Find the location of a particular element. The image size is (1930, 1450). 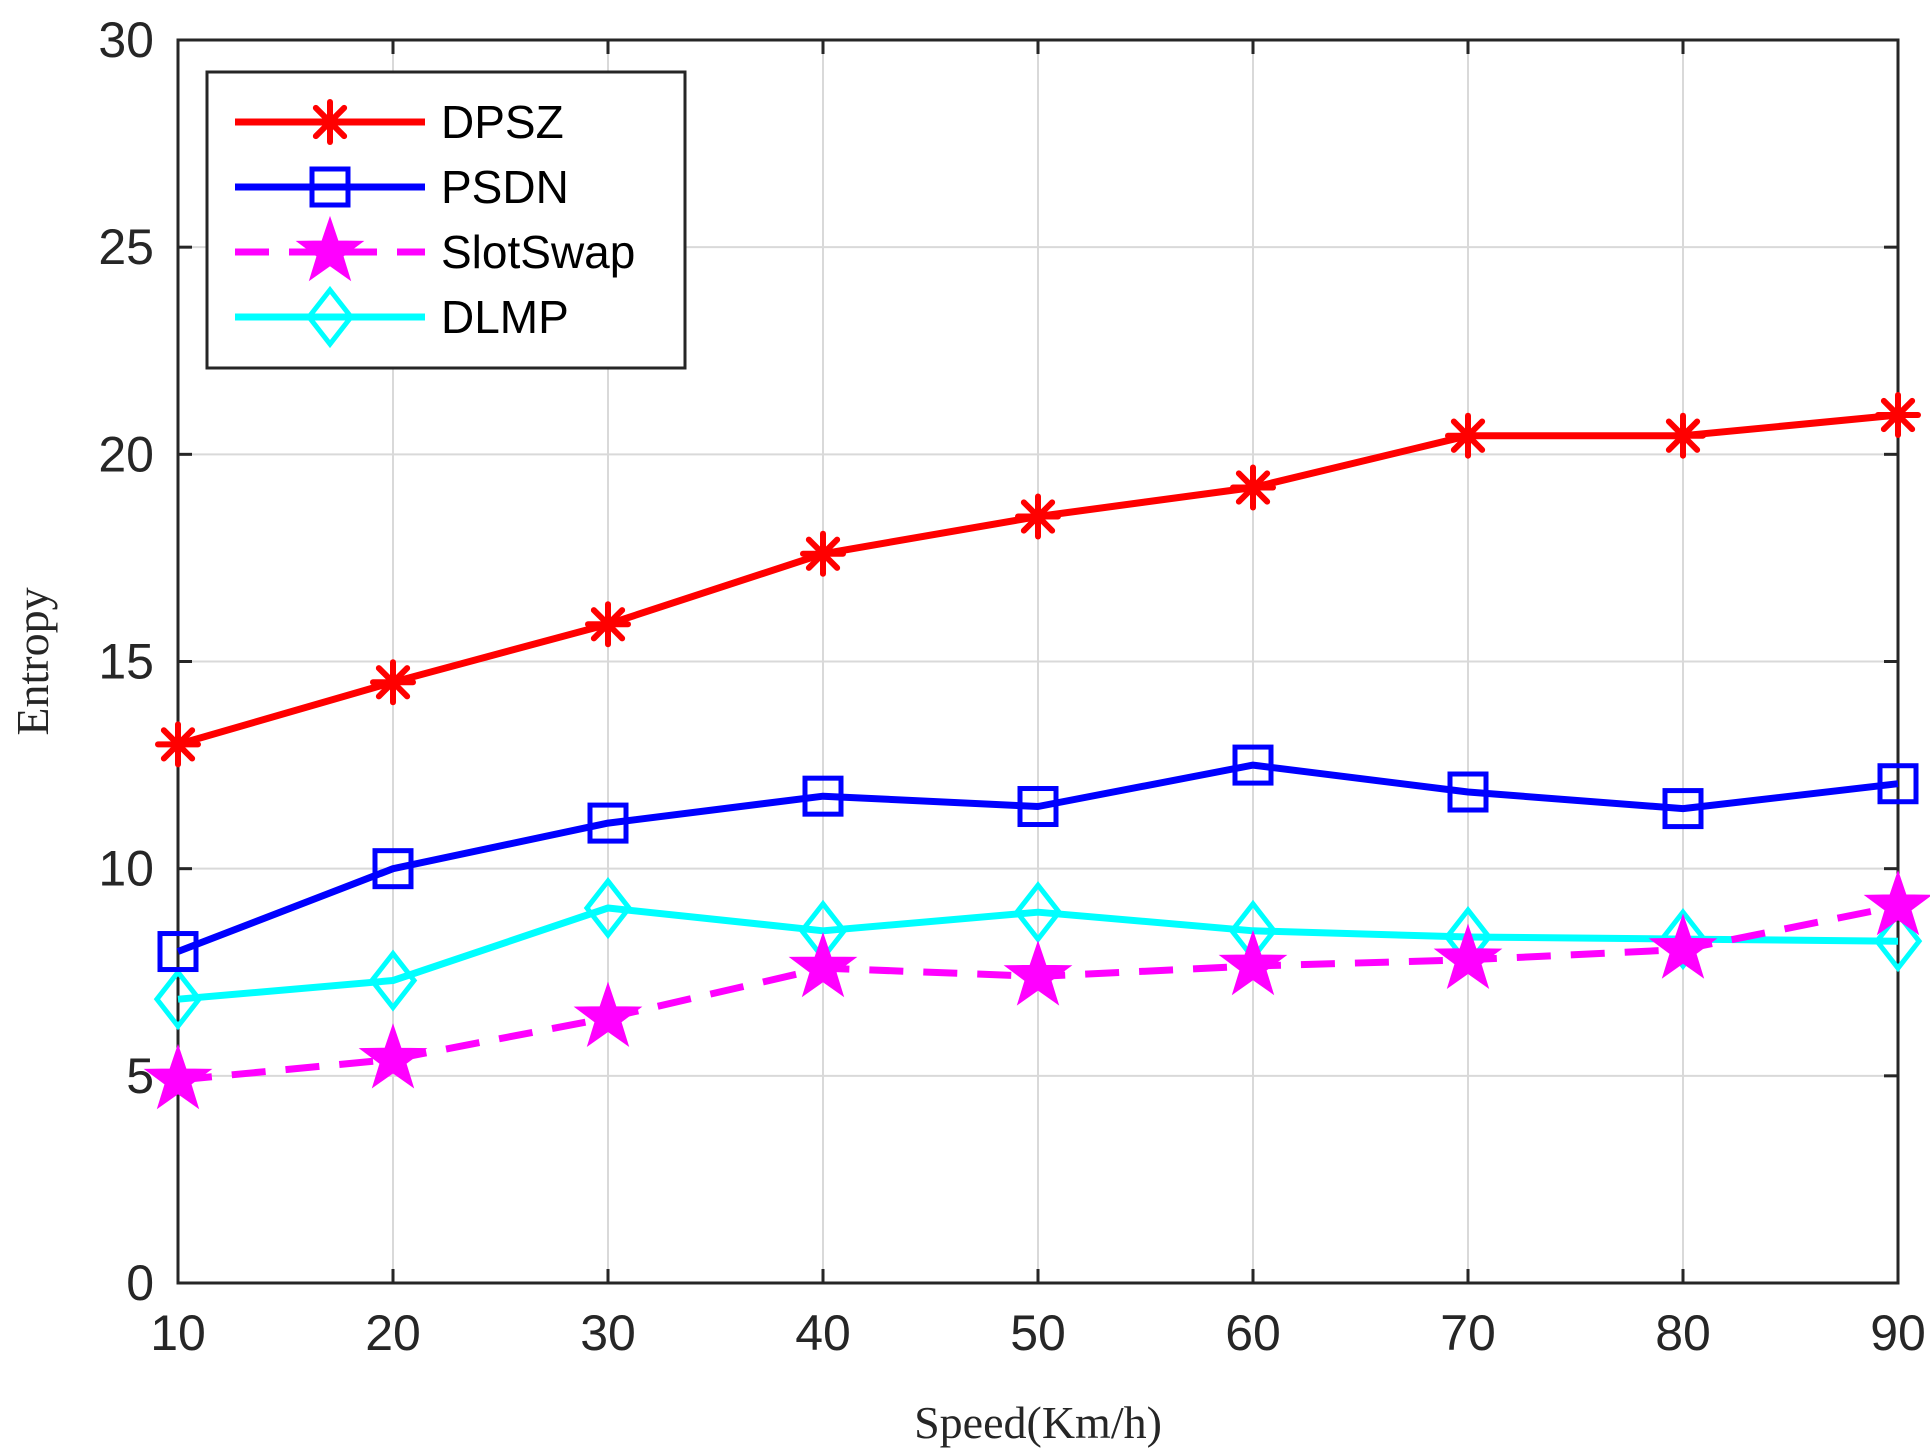

x-axis-title: Speed(Km/h) is located at coordinates (1038, 1422).